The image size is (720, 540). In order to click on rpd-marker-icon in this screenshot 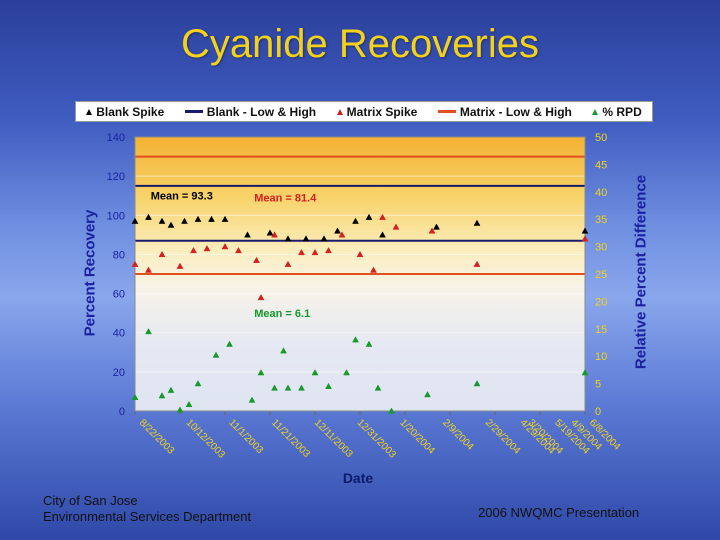, I will do `click(595, 111)`.